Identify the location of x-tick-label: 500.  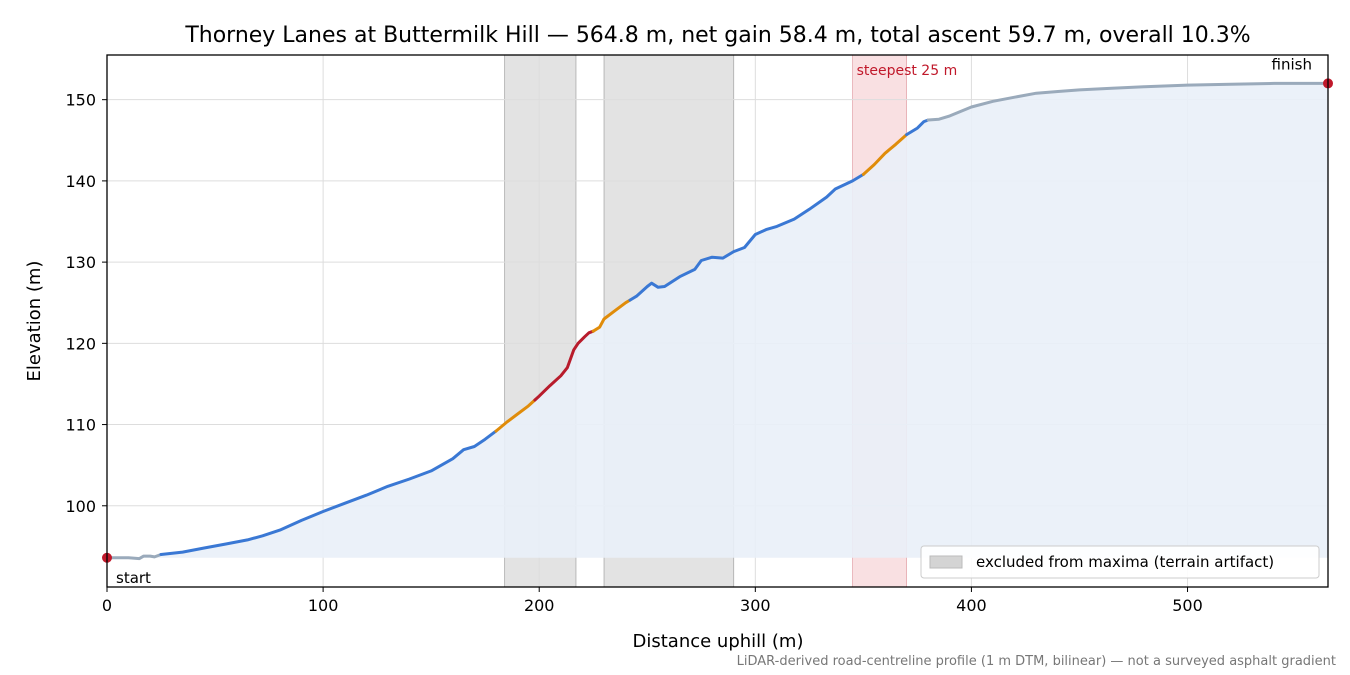
(1187, 605).